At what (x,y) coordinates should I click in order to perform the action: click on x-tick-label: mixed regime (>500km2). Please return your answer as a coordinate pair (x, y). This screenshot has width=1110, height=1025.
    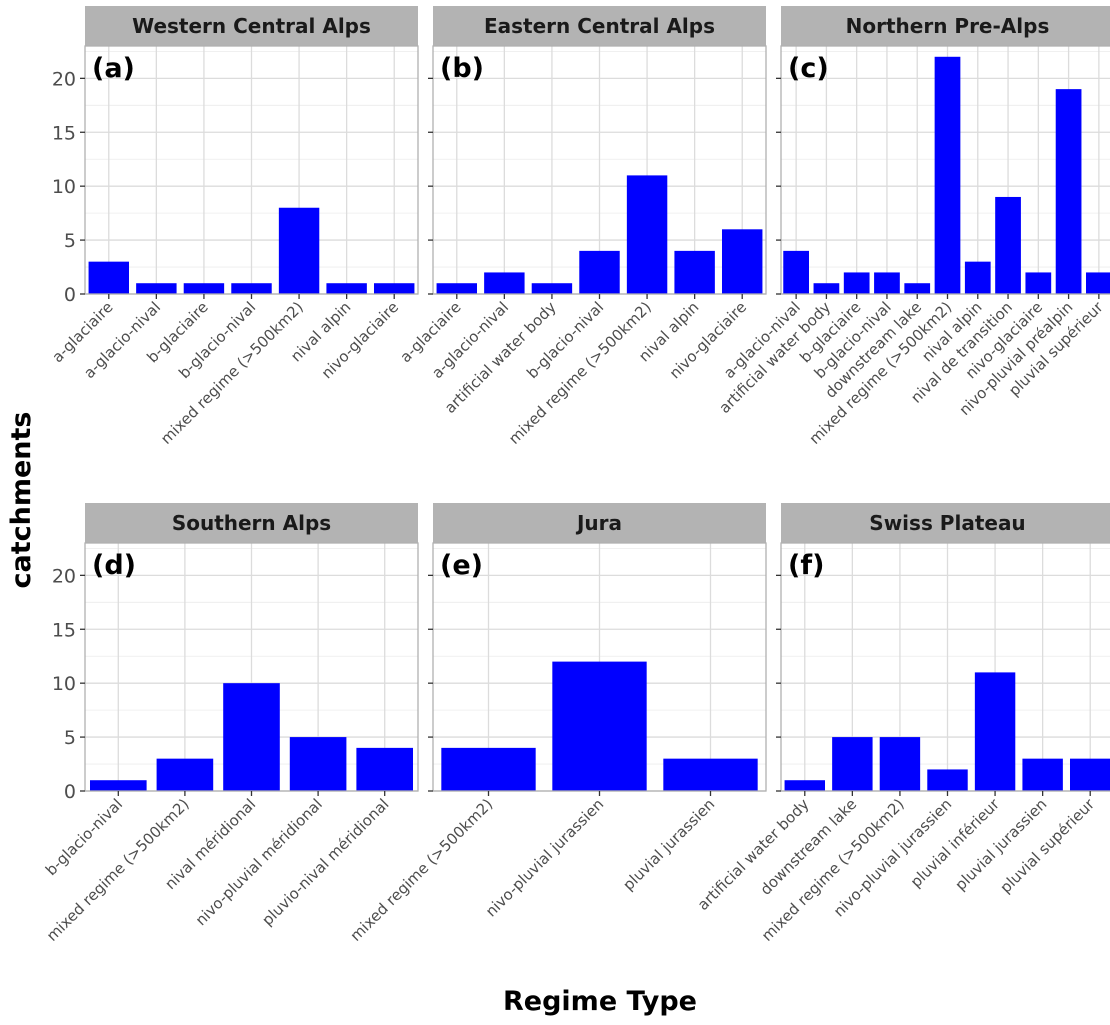
    Looking at the image, I should click on (118, 870).